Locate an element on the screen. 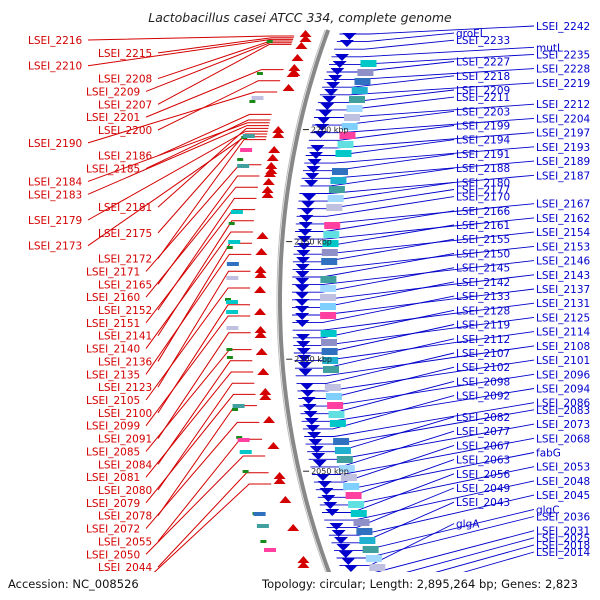 This screenshot has width=600, height=600. red-gene-label: LSEI_2080 is located at coordinates (125, 491).